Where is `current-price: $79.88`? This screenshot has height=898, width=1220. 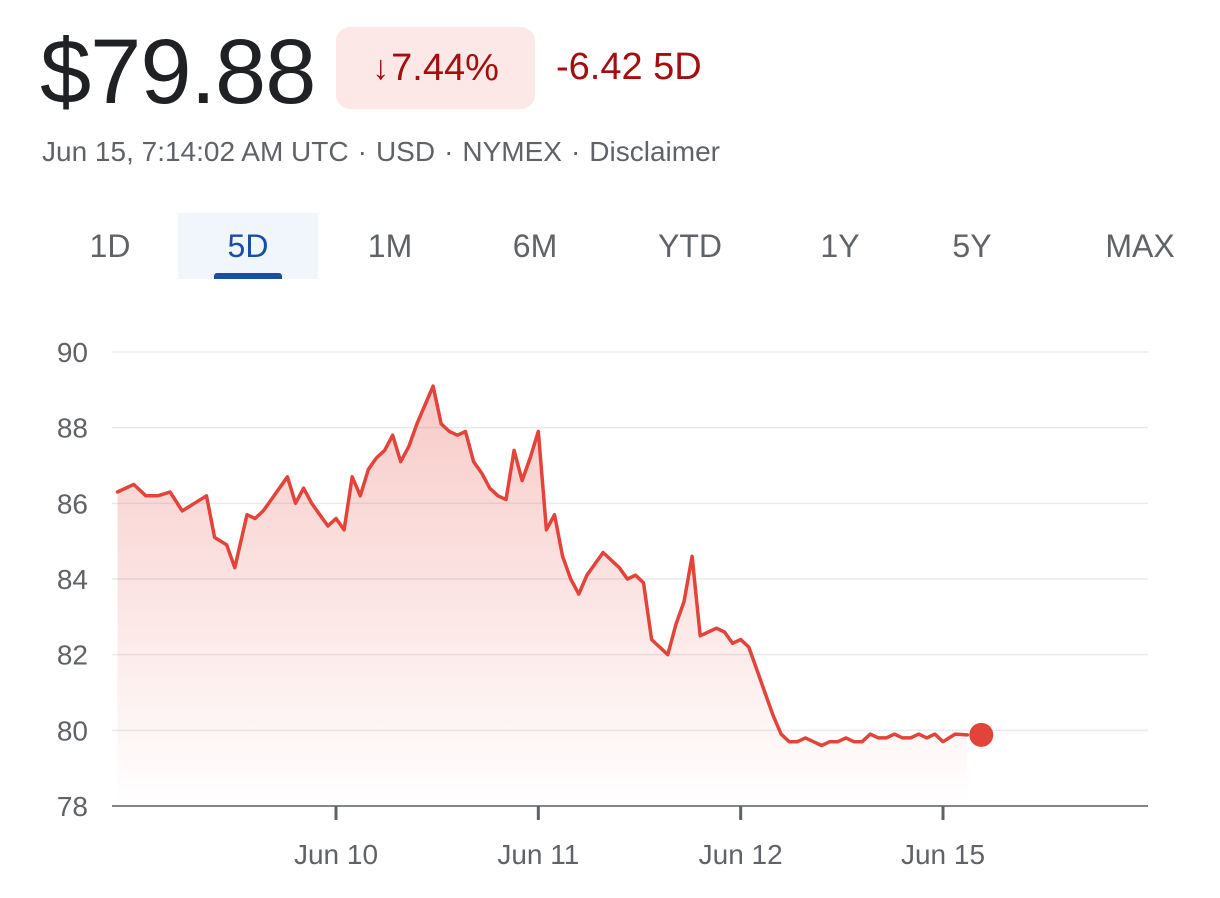 current-price: $79.88 is located at coordinates (178, 72).